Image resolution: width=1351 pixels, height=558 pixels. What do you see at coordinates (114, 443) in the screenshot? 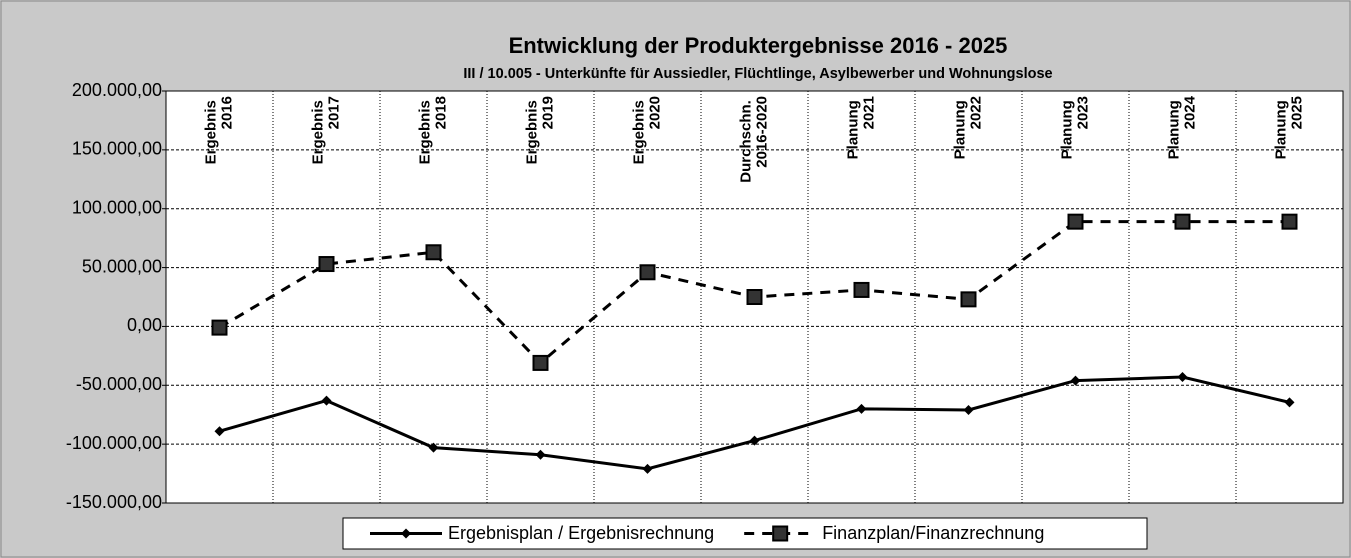
I see `y-tick-label: -100.000,00` at bounding box center [114, 443].